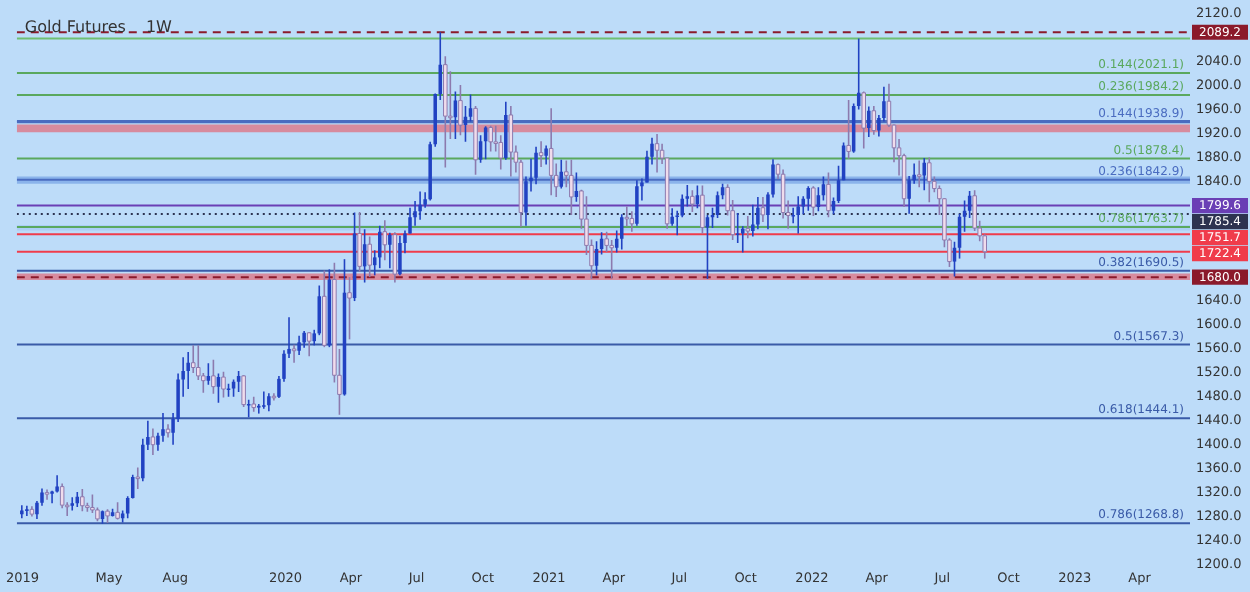 The width and height of the screenshot is (1250, 592). I want to click on chart-title: Gold Futures, so click(75, 26).